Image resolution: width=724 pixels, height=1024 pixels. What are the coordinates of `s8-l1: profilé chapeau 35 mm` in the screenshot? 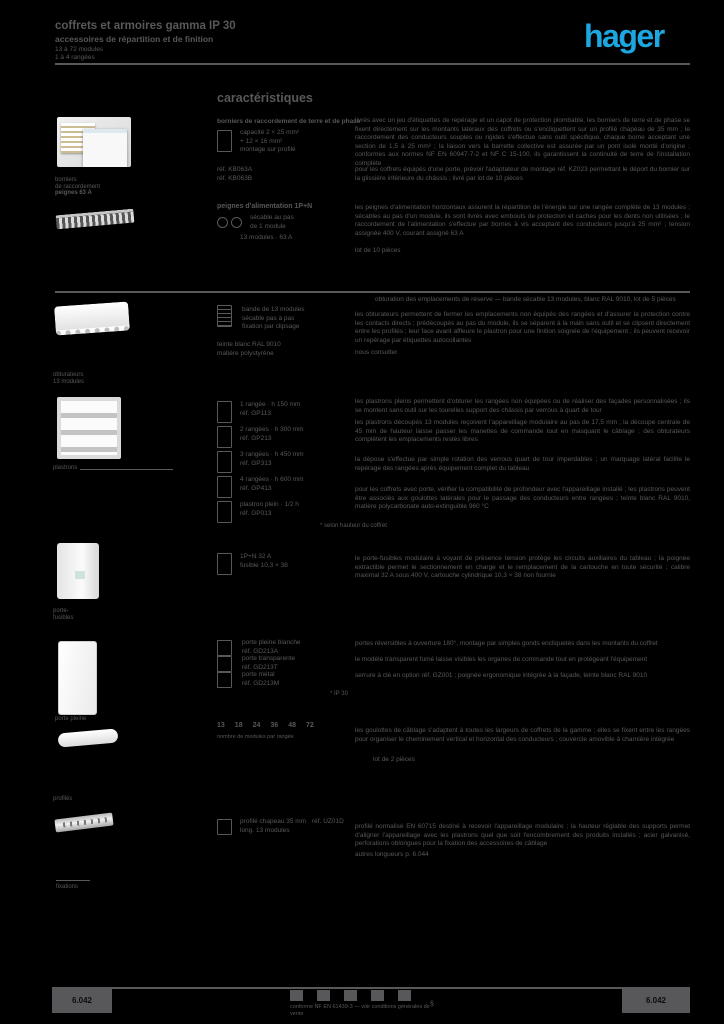 It's located at (273, 821).